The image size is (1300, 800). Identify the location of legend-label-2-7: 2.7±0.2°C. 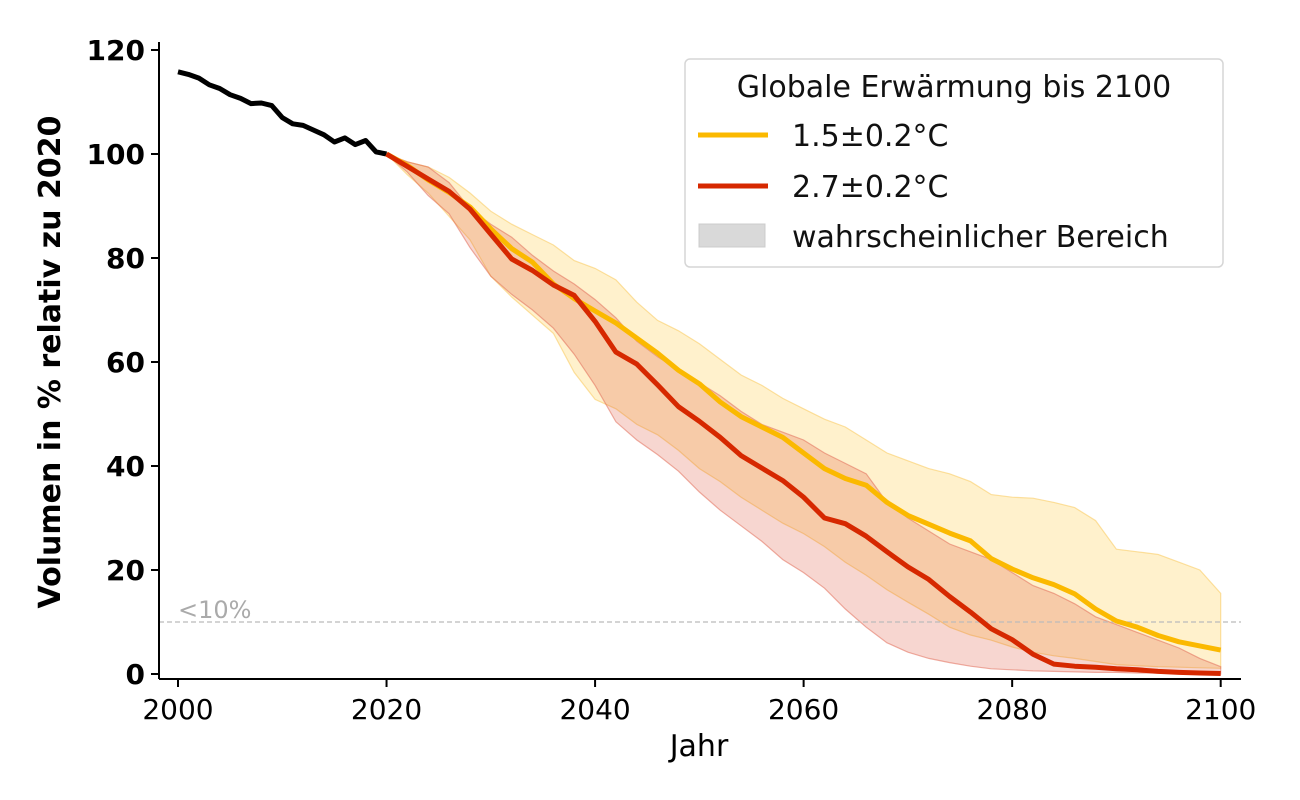
(870, 187).